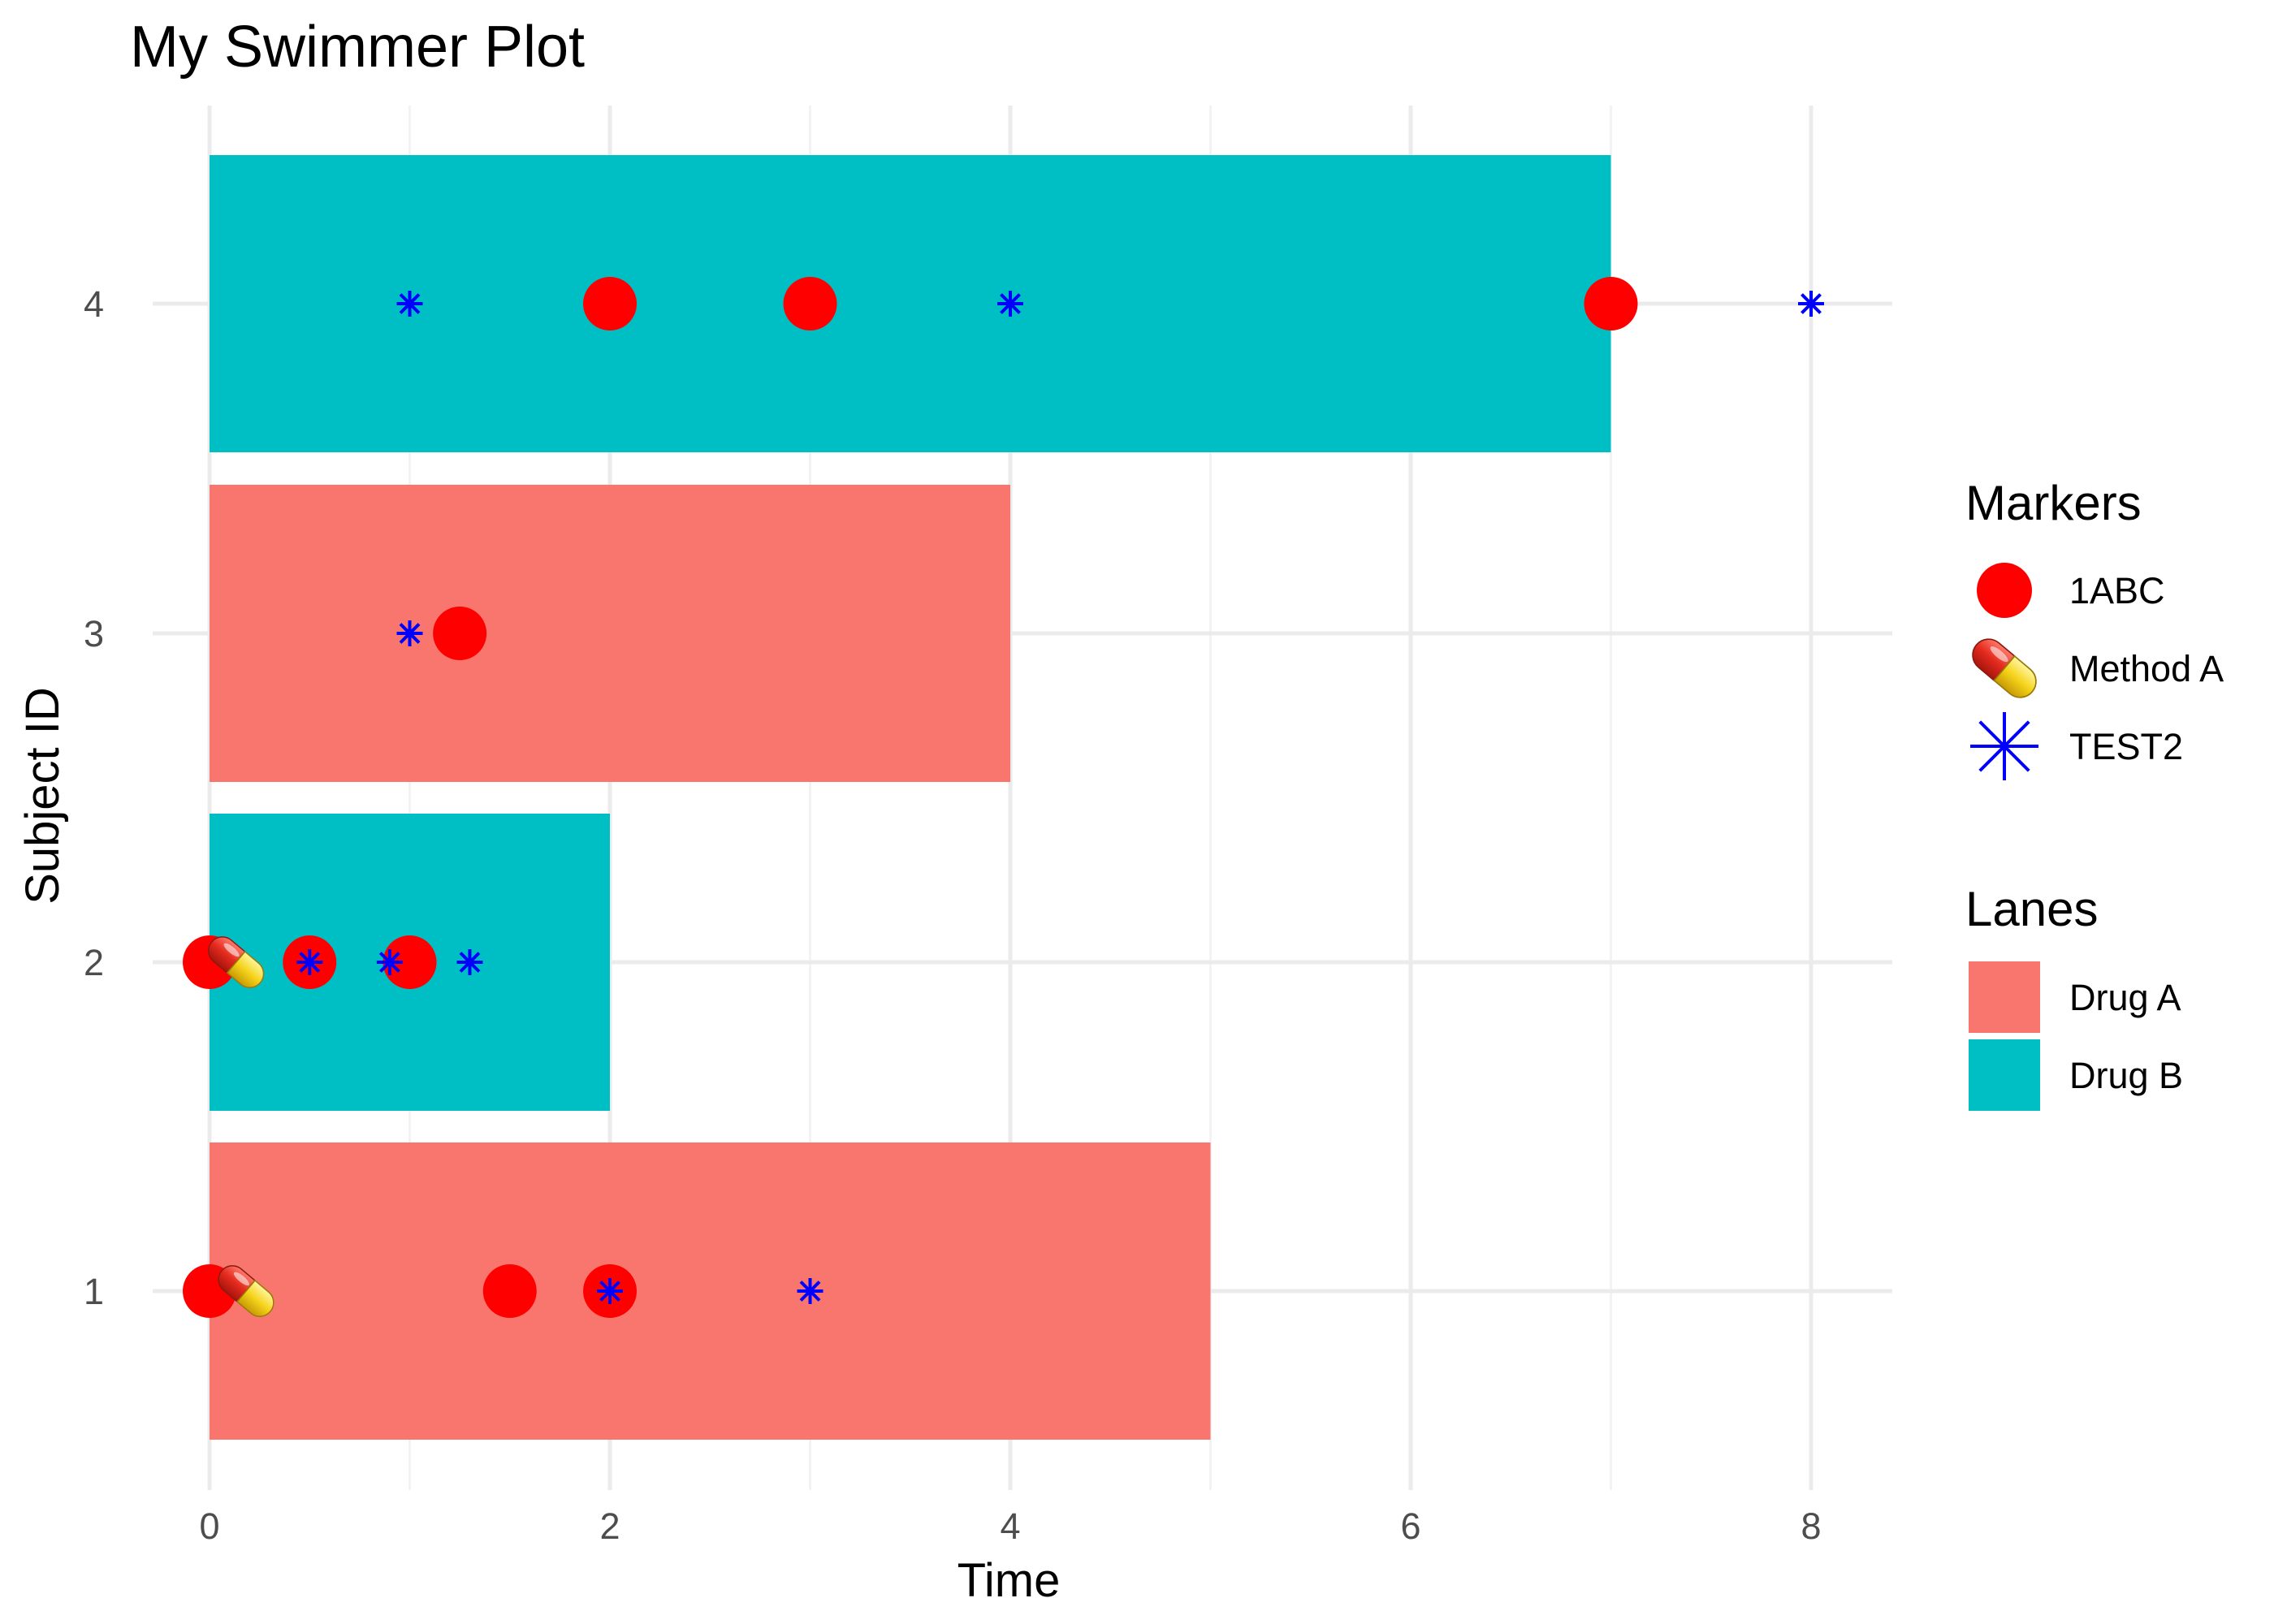  I want to click on y-axis-ticks: 1 2 3 4, so click(94, 798).